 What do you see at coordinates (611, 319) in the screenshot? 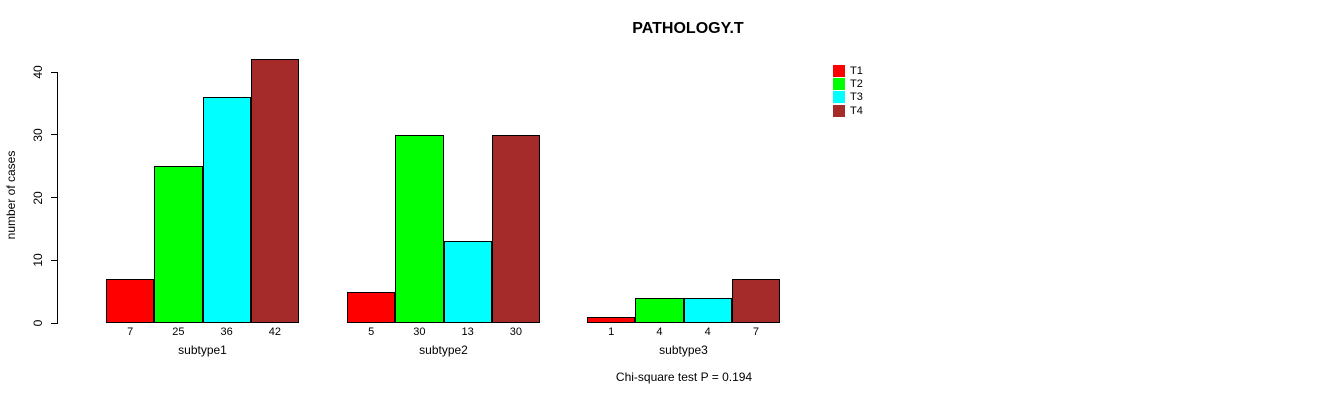
I see `bar-subtype3-T1` at bounding box center [611, 319].